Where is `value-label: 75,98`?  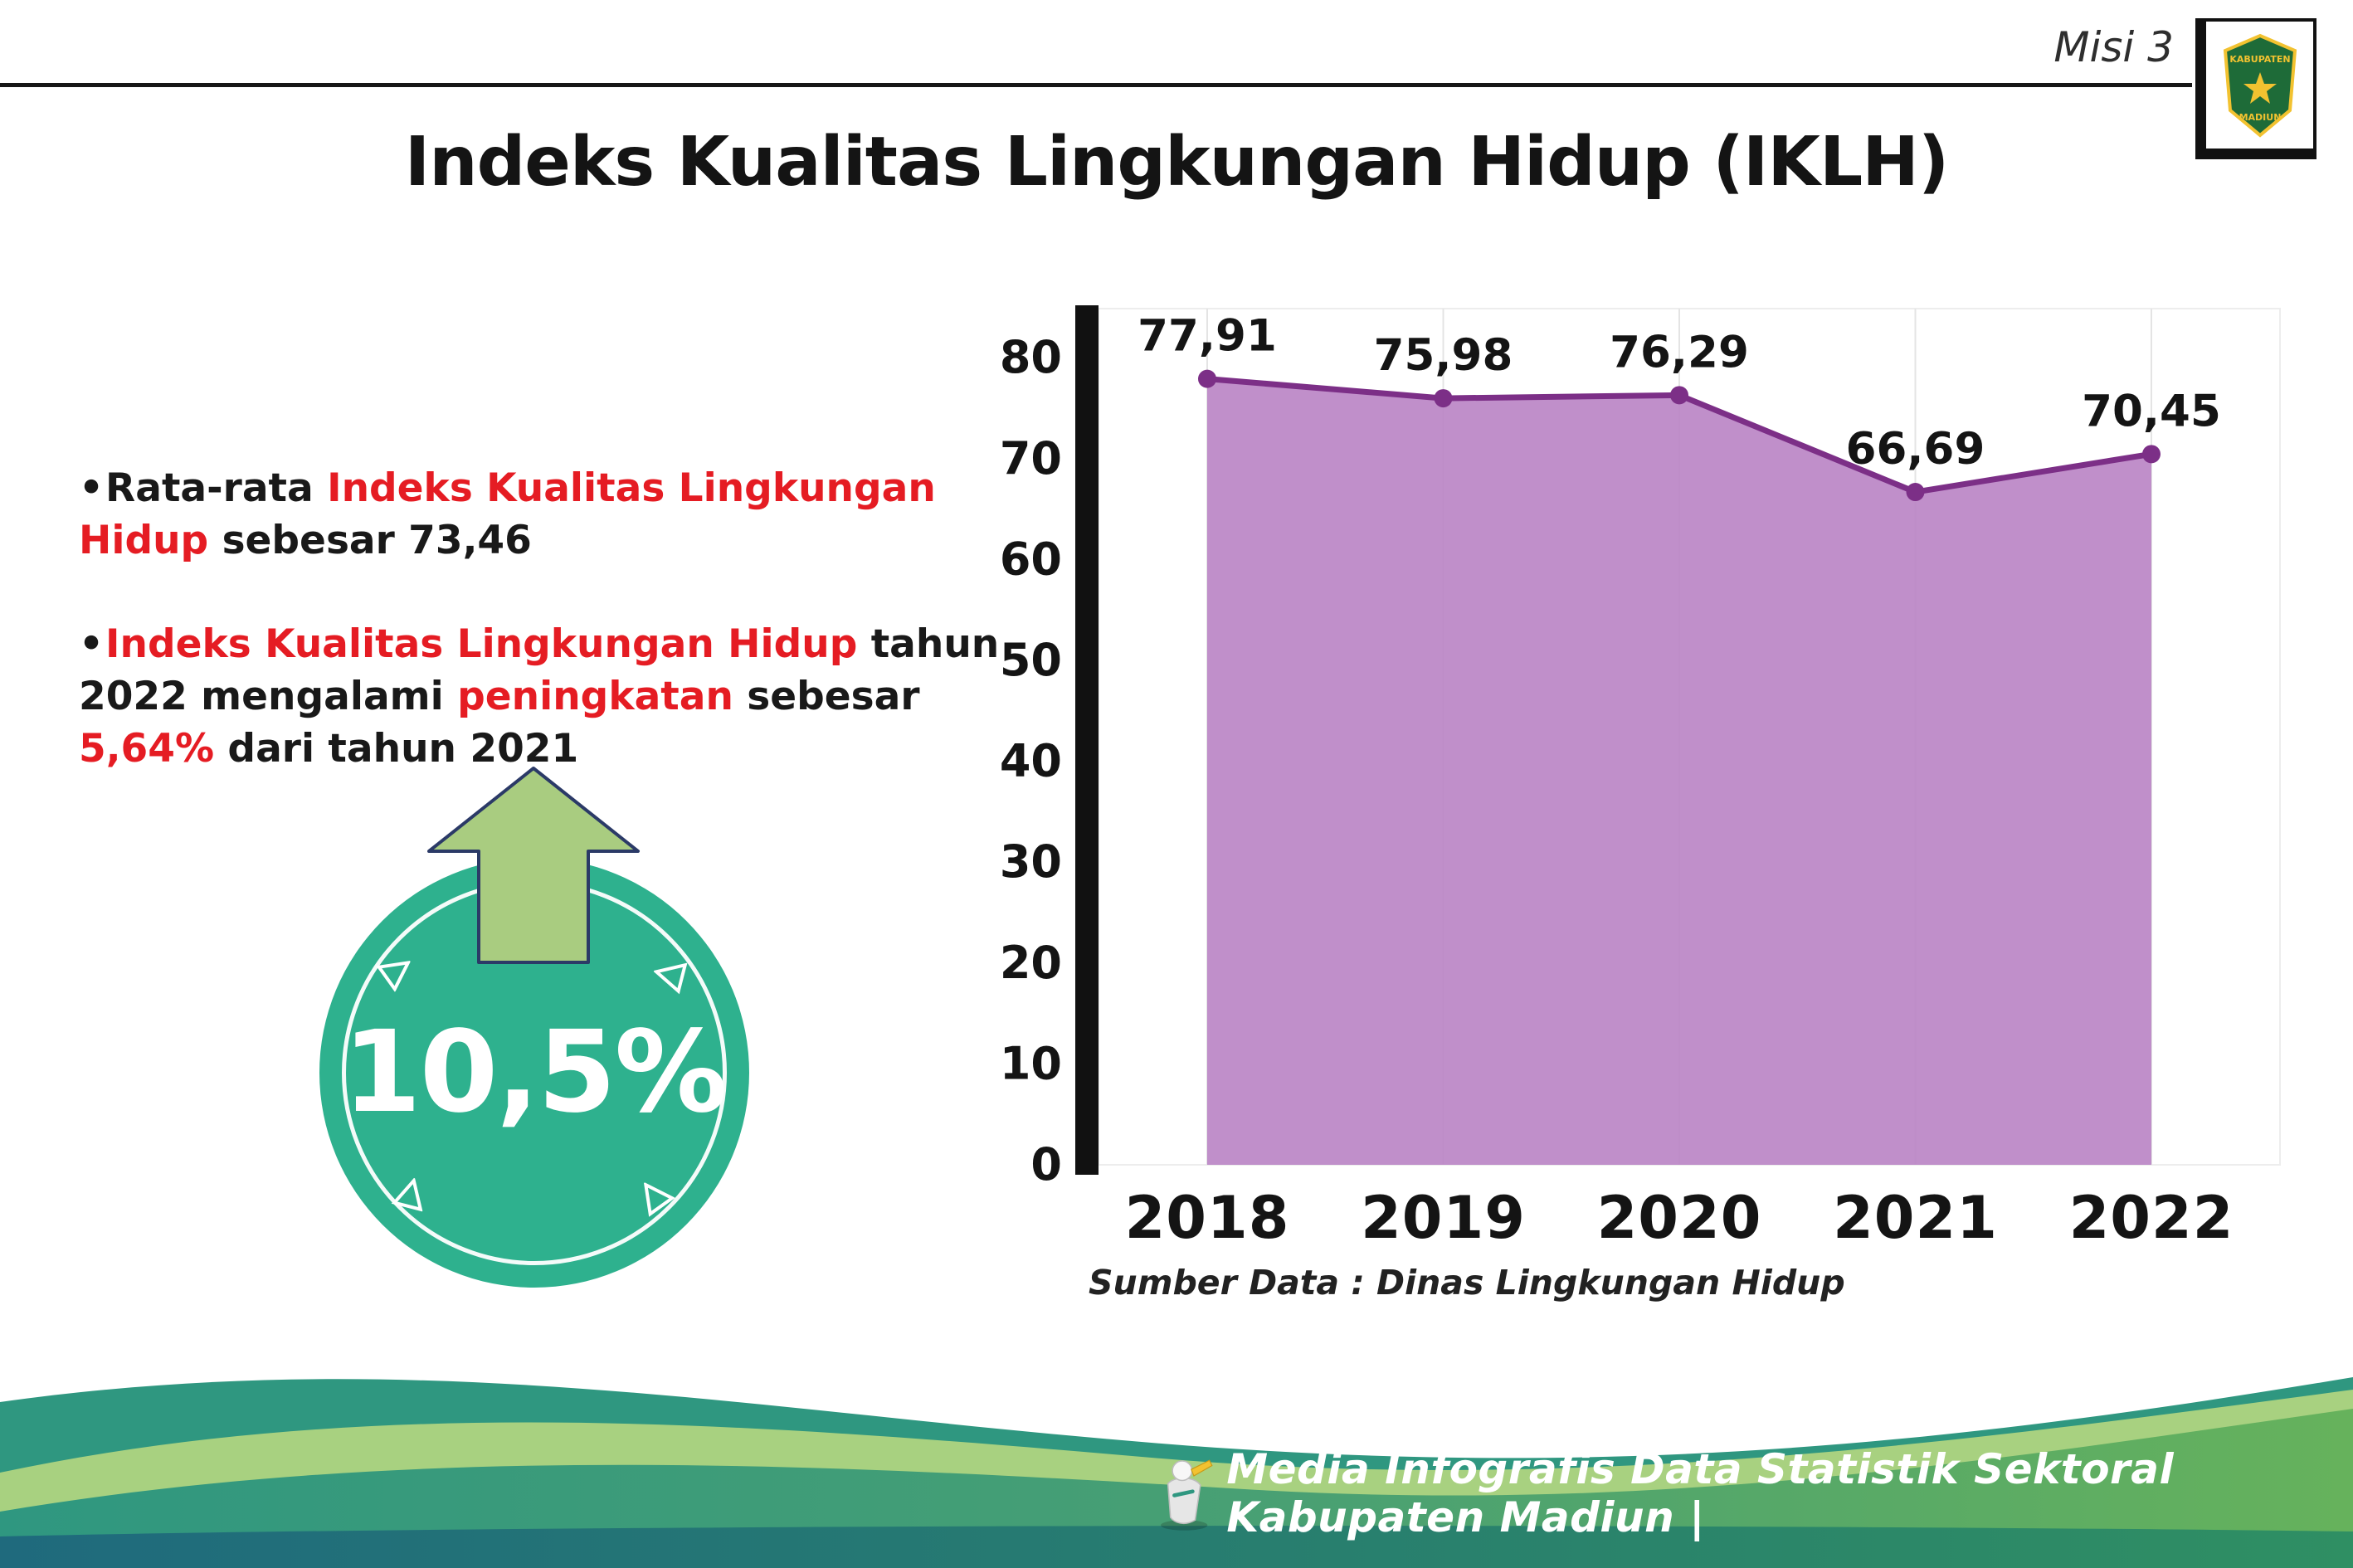 value-label: 75,98 is located at coordinates (1443, 355).